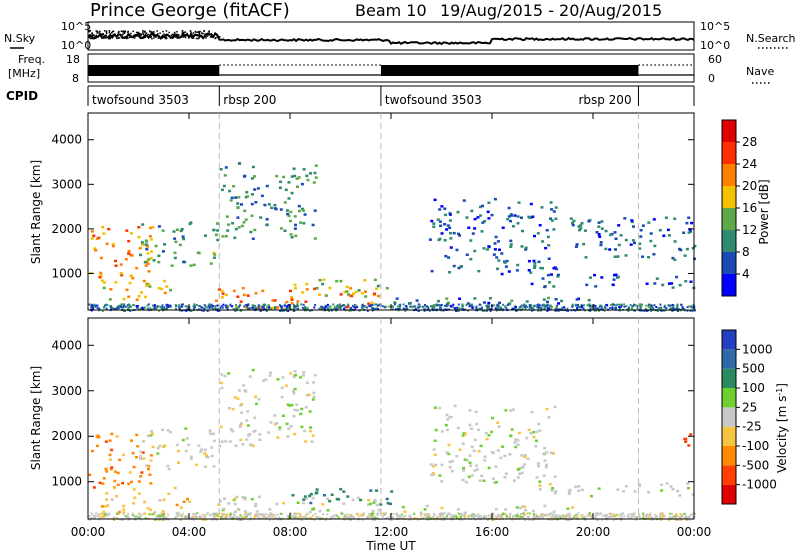  Describe the element at coordinates (66, 229) in the screenshot. I see `y-tick-label: 2000` at that location.